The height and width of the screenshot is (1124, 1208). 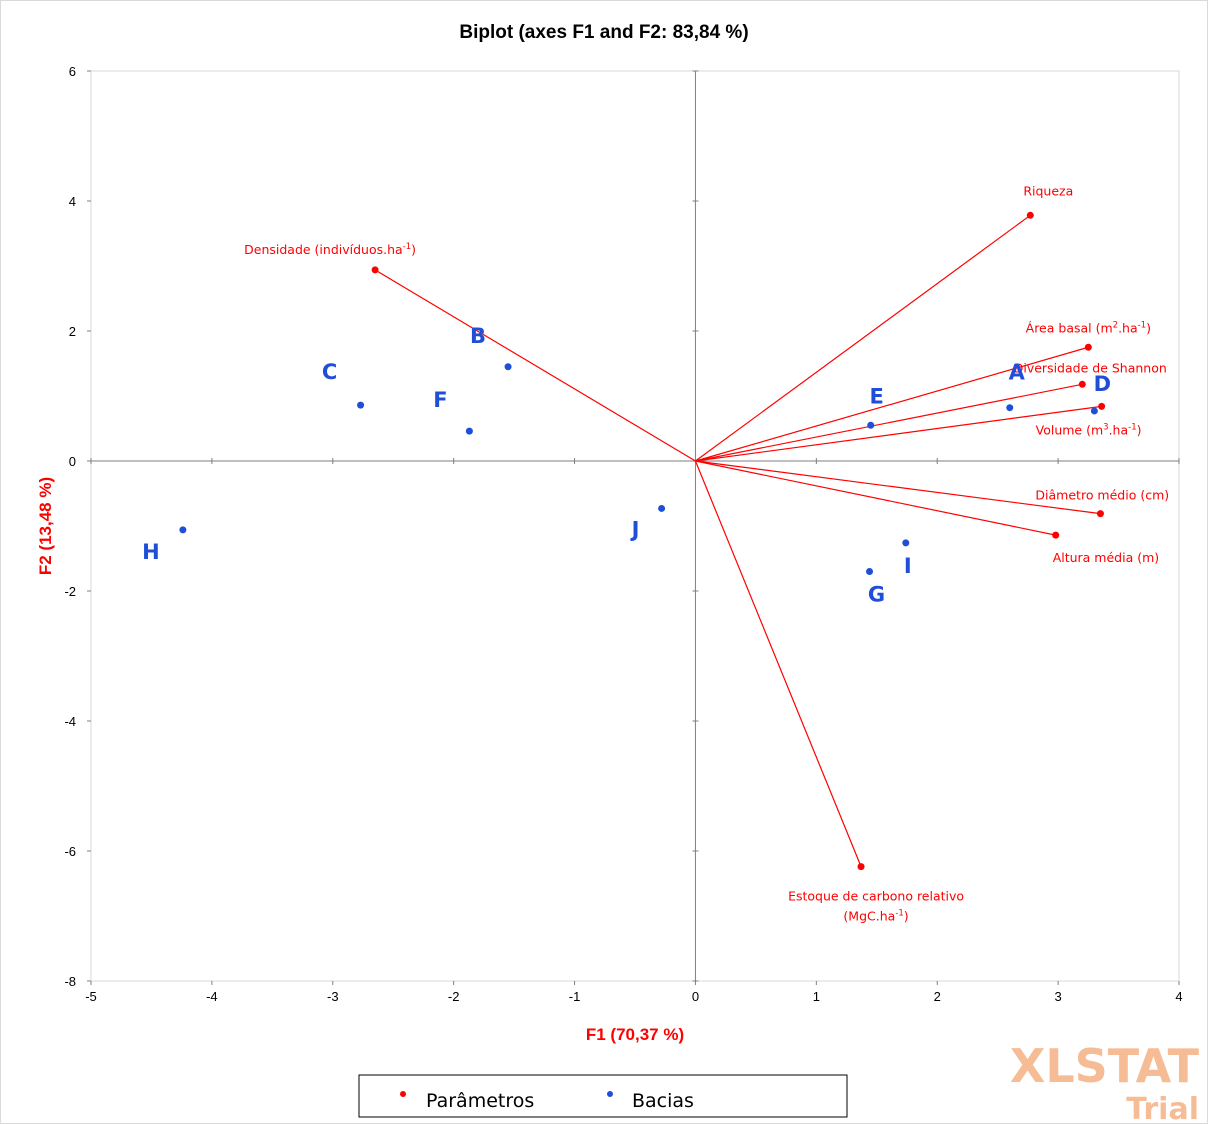 I want to click on parameter-label-part: Diversidade de Shannon, so click(x=1090, y=367).